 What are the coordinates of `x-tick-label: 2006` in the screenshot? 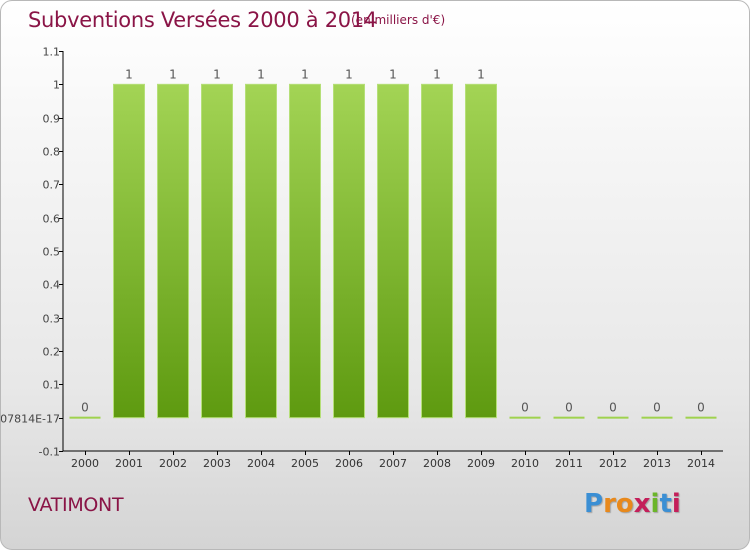 It's located at (349, 463).